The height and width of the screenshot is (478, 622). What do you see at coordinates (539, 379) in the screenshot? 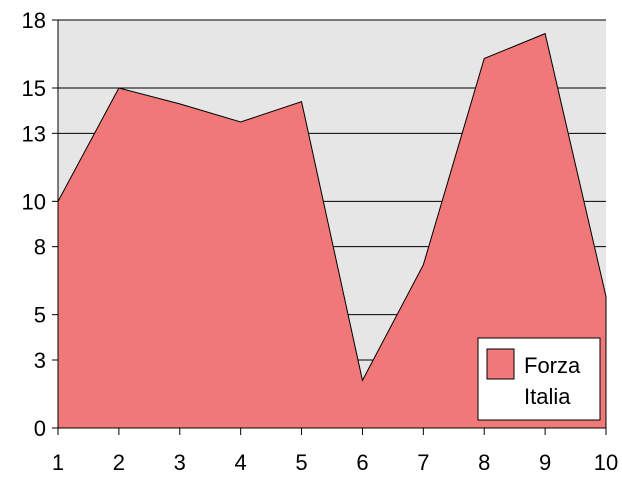
I see `legend: Forza Italia` at bounding box center [539, 379].